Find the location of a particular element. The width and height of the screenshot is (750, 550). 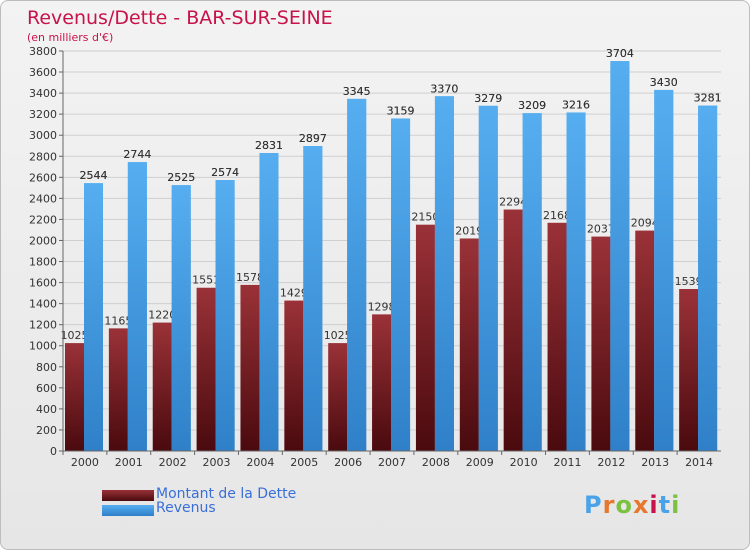

y-tick-label: 3200 is located at coordinates (43, 114).